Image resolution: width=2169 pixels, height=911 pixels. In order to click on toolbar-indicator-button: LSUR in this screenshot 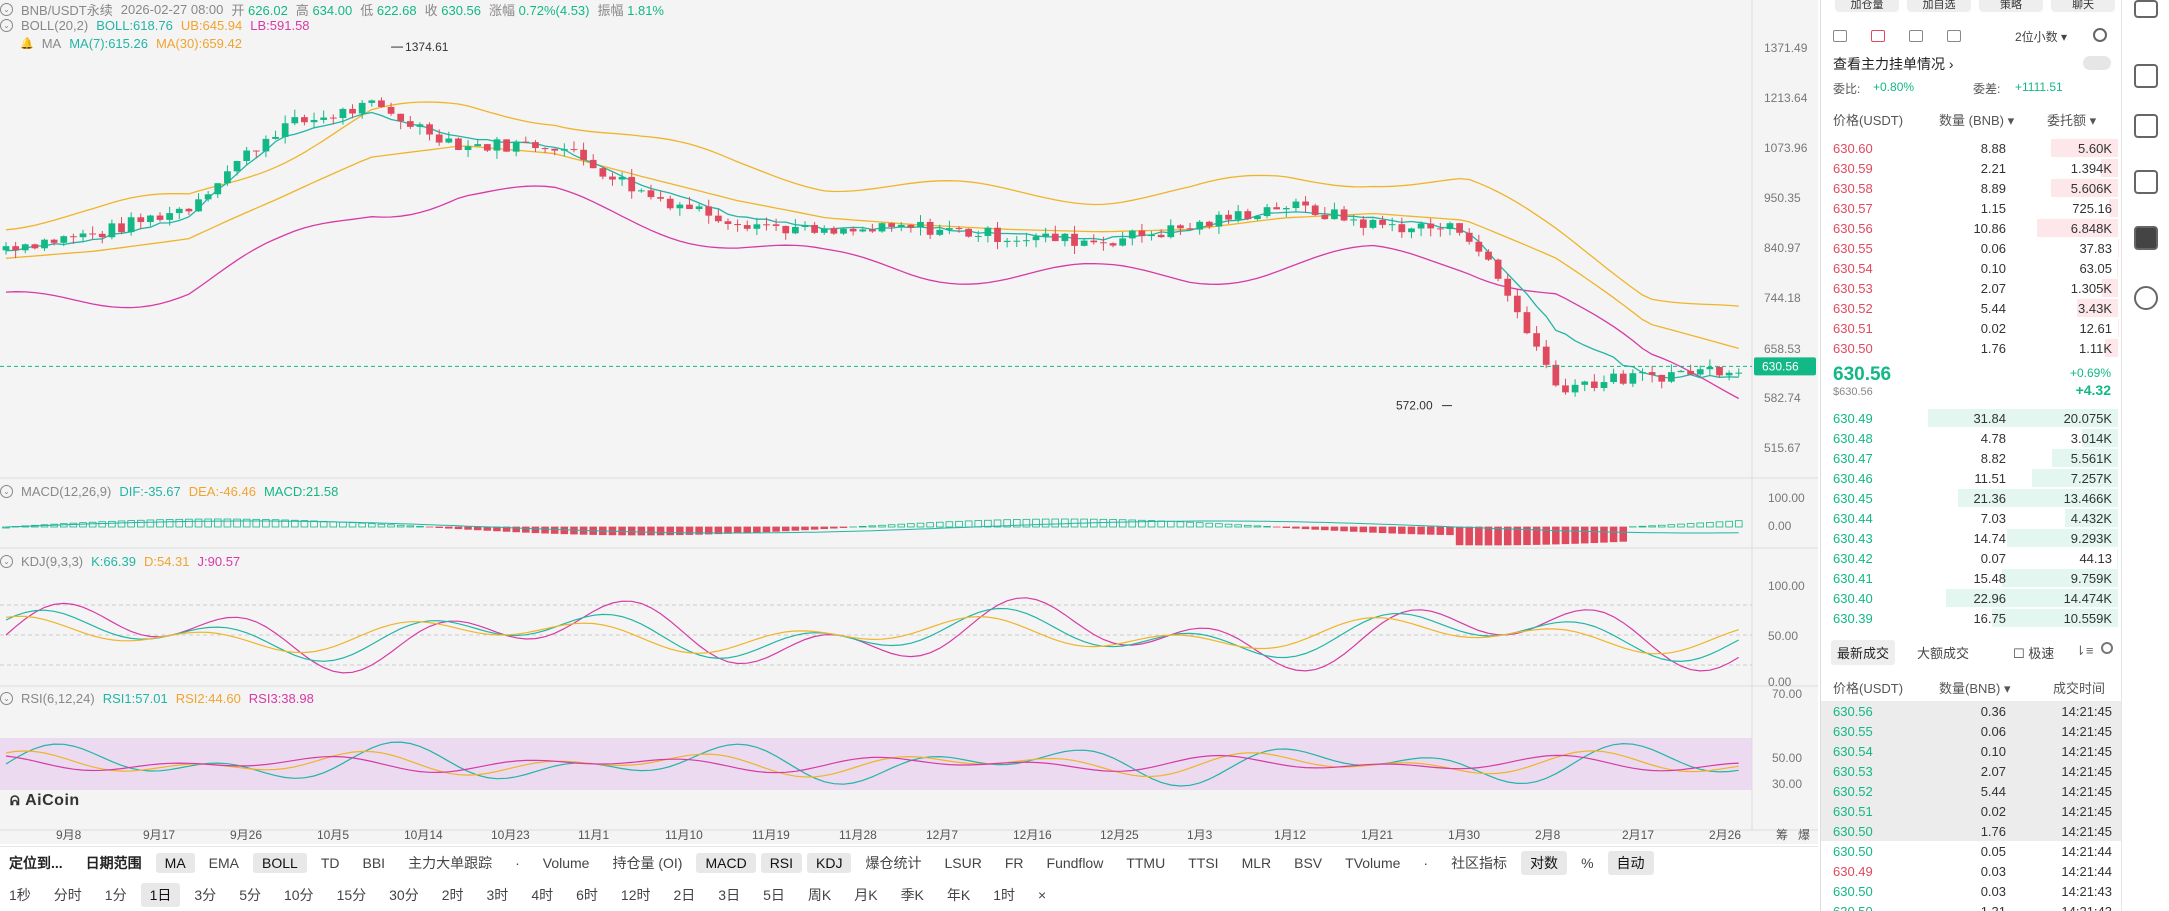, I will do `click(963, 862)`.